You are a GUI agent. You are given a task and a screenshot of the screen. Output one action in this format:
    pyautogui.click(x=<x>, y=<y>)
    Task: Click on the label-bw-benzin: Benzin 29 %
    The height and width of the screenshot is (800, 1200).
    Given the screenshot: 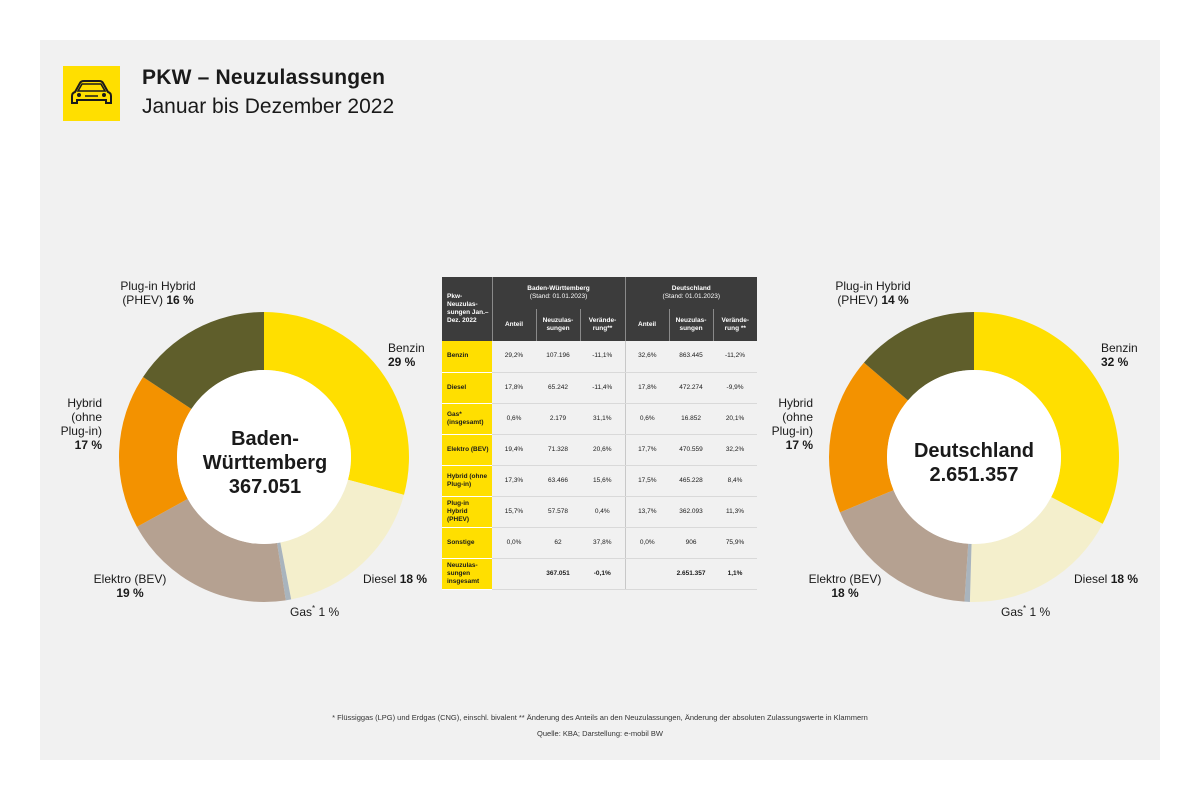 What is the action you would take?
    pyautogui.click(x=406, y=355)
    